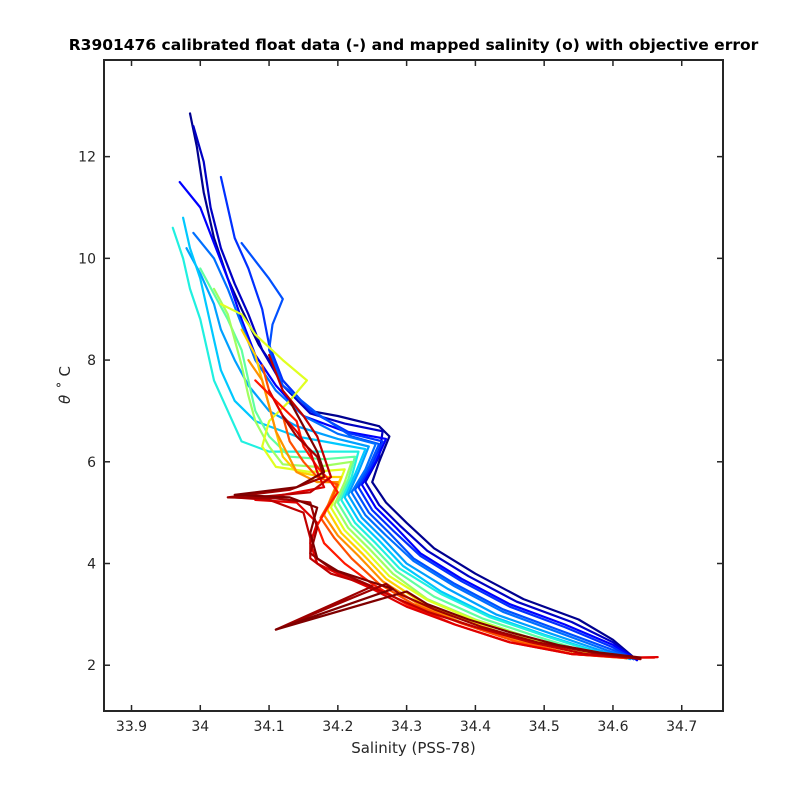 The image size is (800, 800). I want to click on y-tick-label: 12, so click(87, 158).